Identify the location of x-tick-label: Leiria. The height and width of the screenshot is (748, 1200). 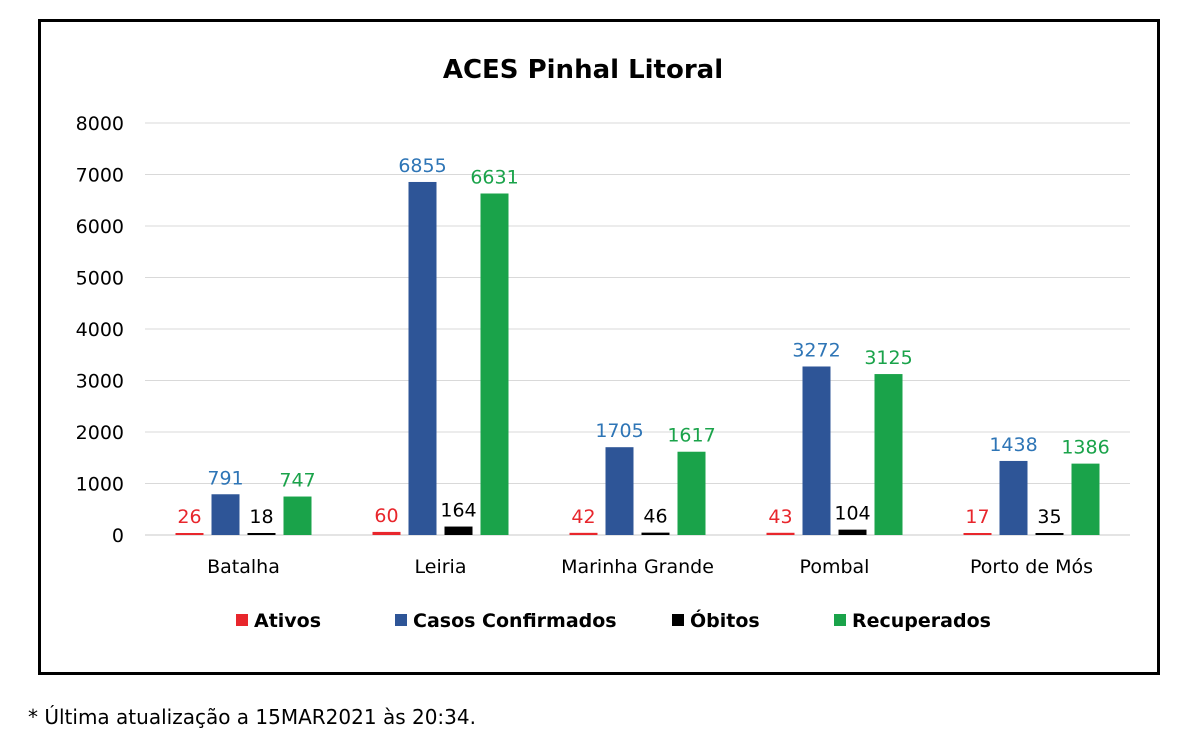
(441, 567).